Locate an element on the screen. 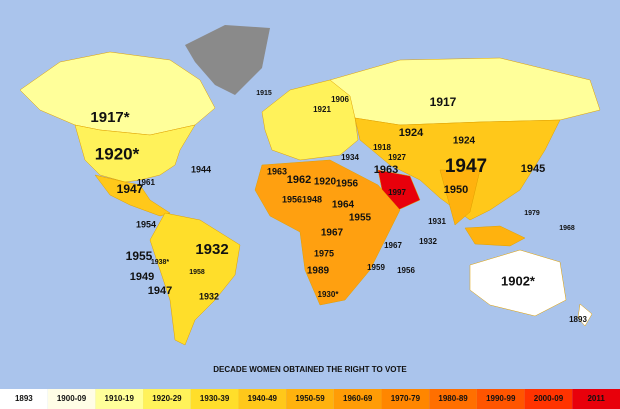 The width and height of the screenshot is (620, 409). year-label: 1934 is located at coordinates (350, 157).